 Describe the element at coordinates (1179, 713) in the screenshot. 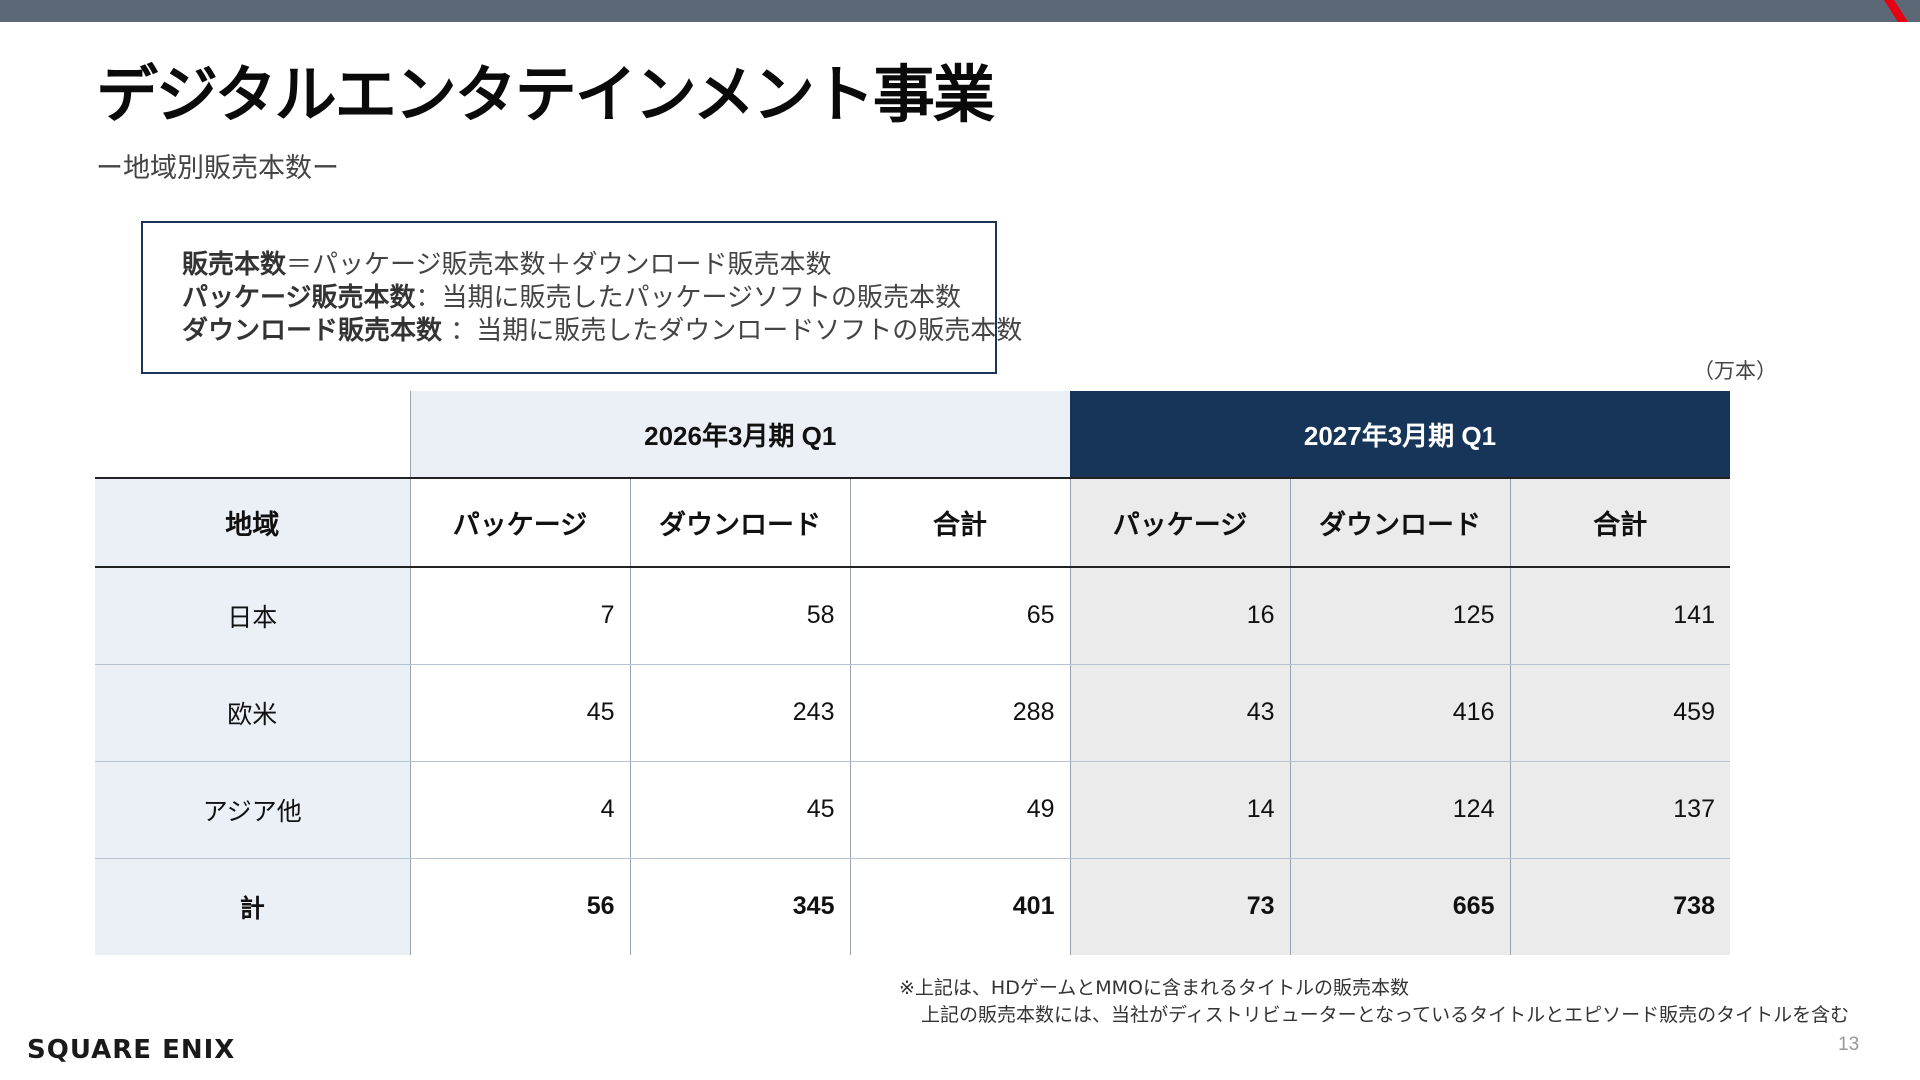

I see `curr-package-cell: 43` at that location.